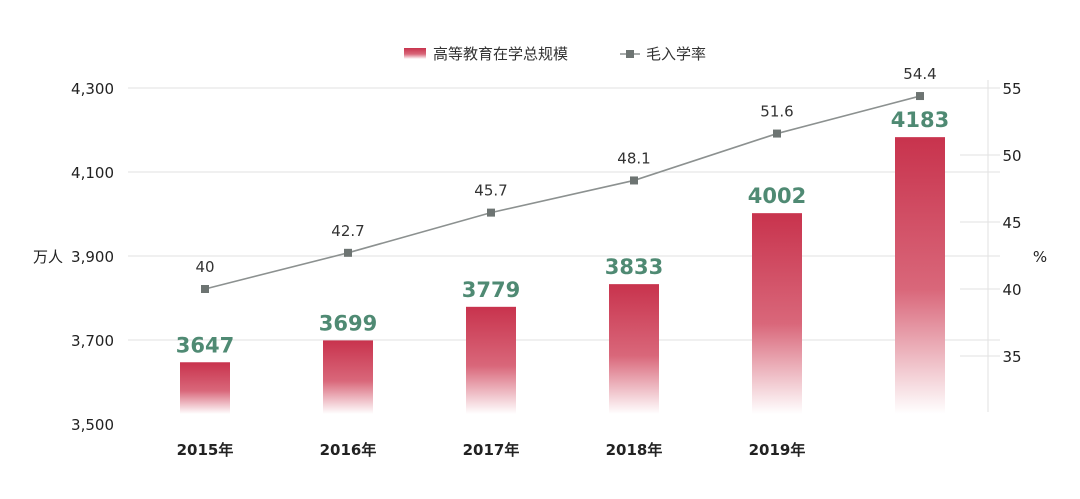 Image resolution: width=1080 pixels, height=499 pixels. What do you see at coordinates (1011, 223) in the screenshot?
I see `y-right-tick-label: 45` at bounding box center [1011, 223].